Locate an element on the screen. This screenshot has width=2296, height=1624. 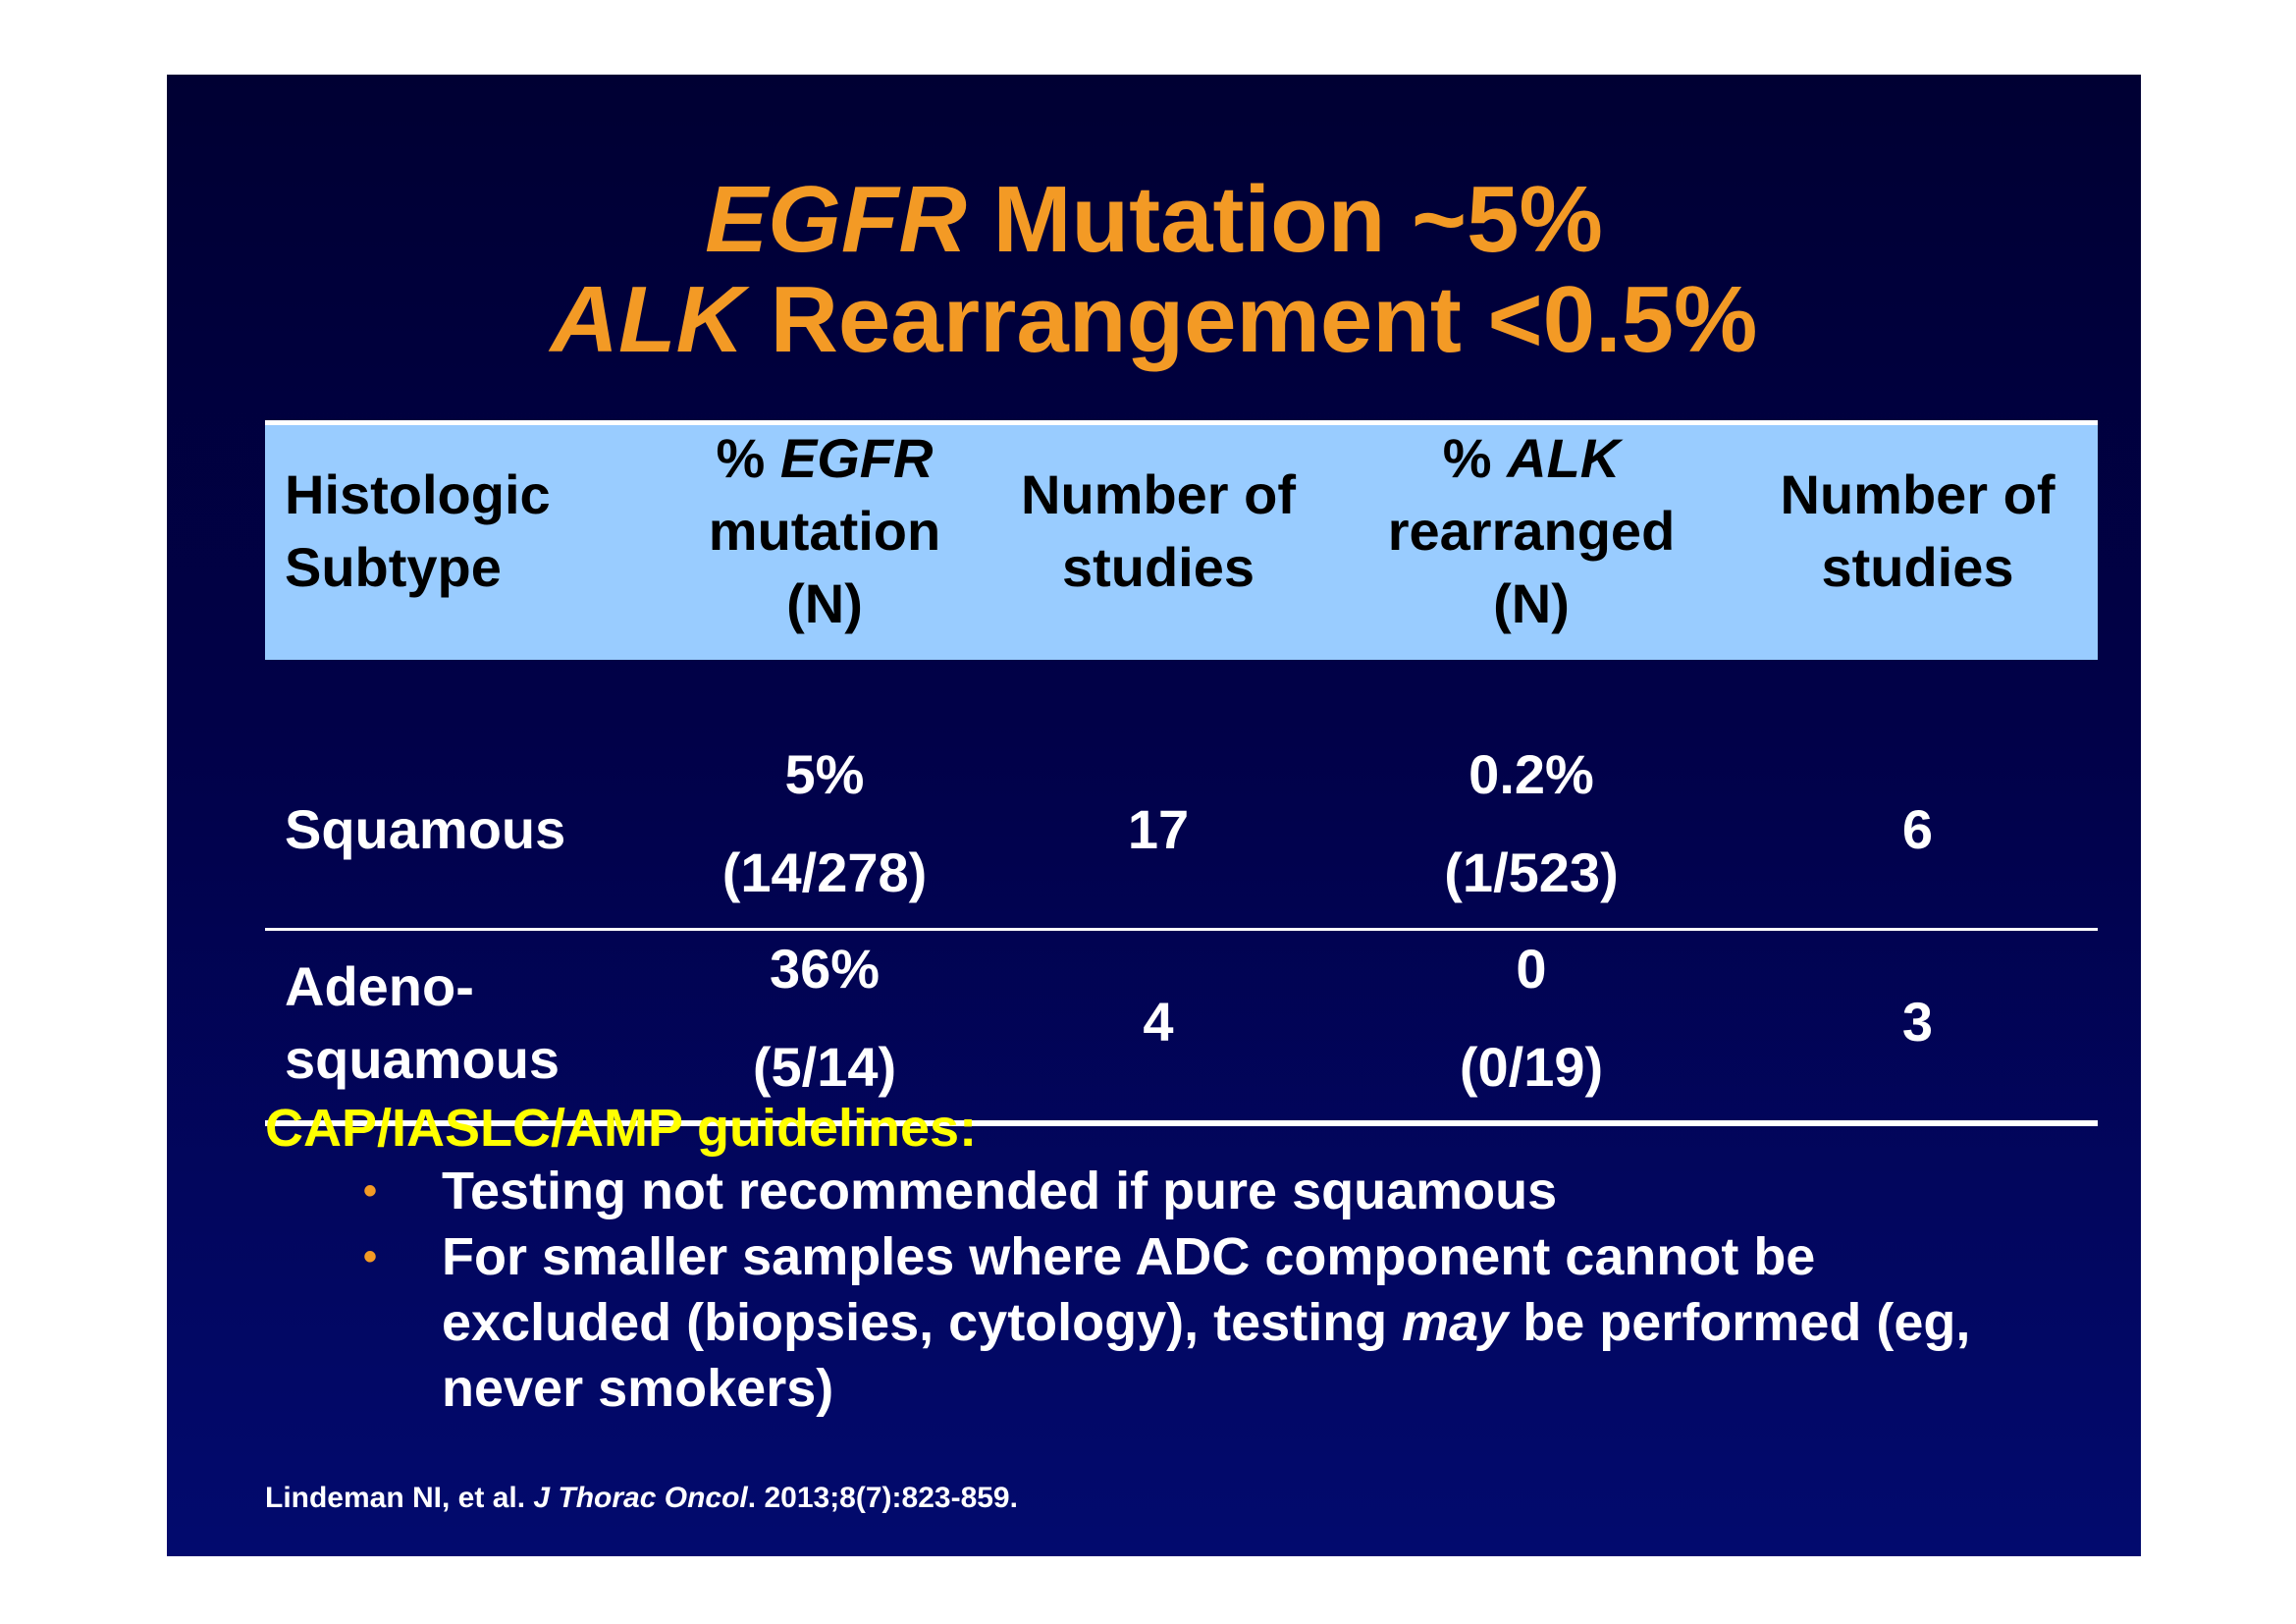
cell-egfr-percent: 5% (14/278) is located at coordinates (824, 823).